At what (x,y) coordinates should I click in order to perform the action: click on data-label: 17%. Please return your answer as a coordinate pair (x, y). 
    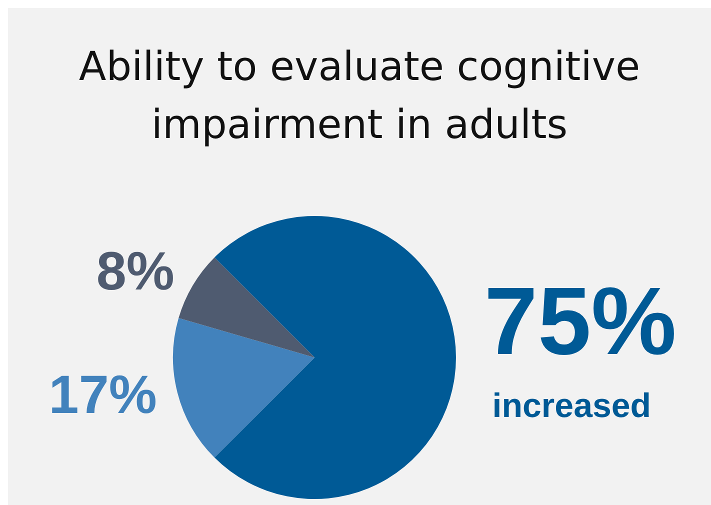
    Looking at the image, I should click on (102, 394).